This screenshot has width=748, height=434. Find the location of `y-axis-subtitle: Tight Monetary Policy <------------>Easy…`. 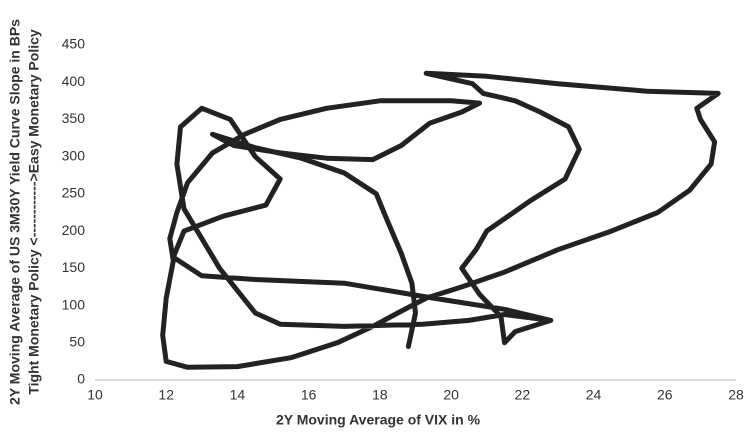

y-axis-subtitle: Tight Monetary Policy <------------>Easy… is located at coordinates (34, 212).